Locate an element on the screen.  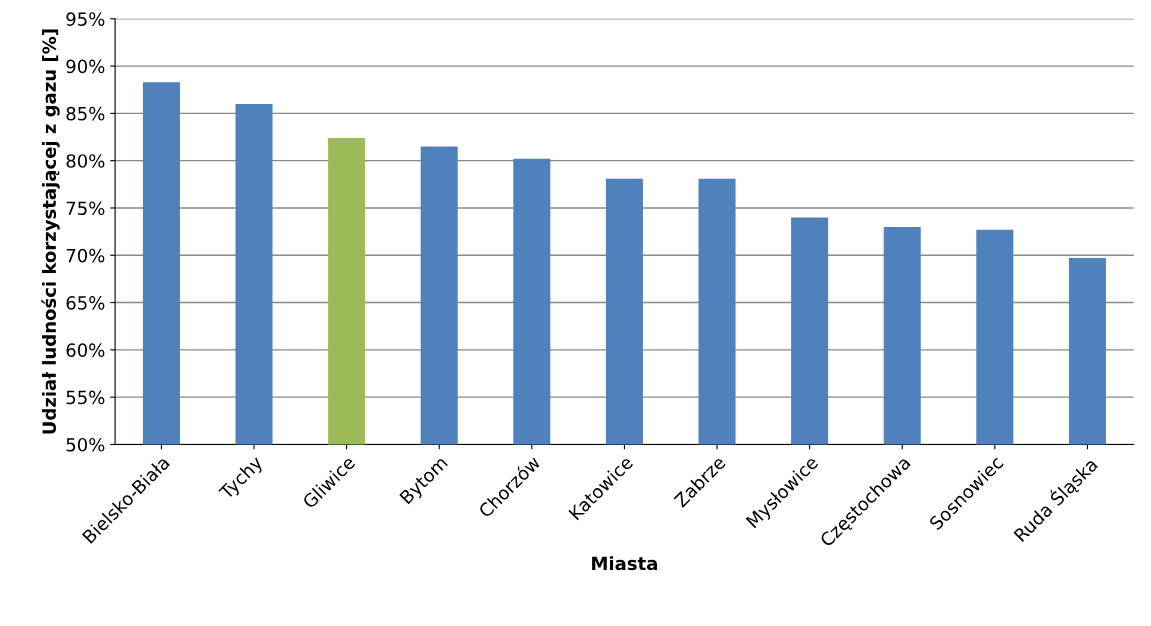
y-tick-label: 90% is located at coordinates (85, 66).